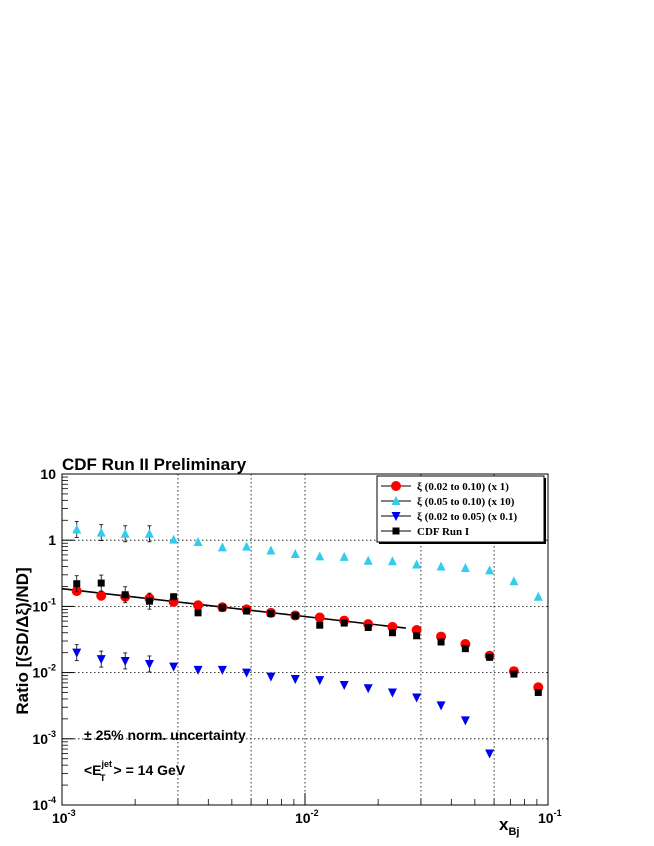 The image size is (654, 846). What do you see at coordinates (52, 540) in the screenshot?
I see `y-tick-label: 1` at bounding box center [52, 540].